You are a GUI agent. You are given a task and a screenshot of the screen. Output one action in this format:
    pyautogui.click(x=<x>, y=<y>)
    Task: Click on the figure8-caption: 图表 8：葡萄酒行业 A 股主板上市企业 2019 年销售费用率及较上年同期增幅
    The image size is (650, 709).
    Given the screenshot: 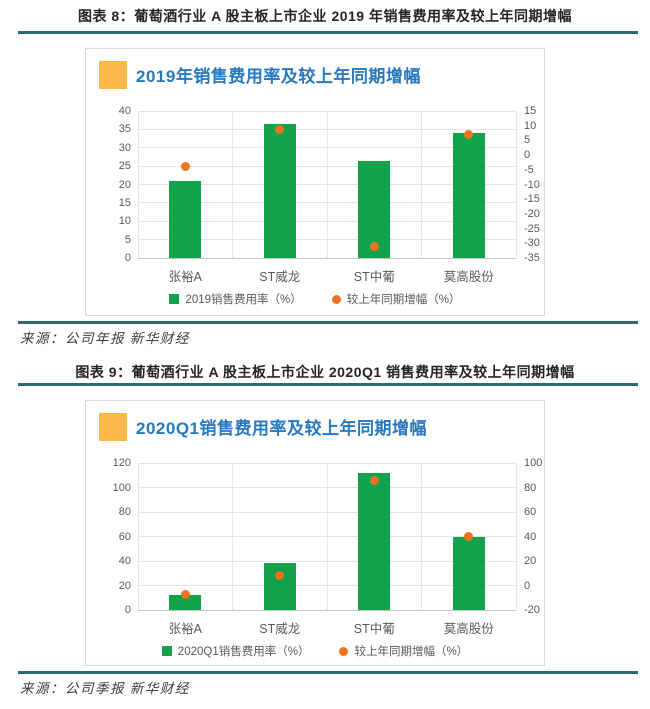 What is the action you would take?
    pyautogui.click(x=325, y=16)
    